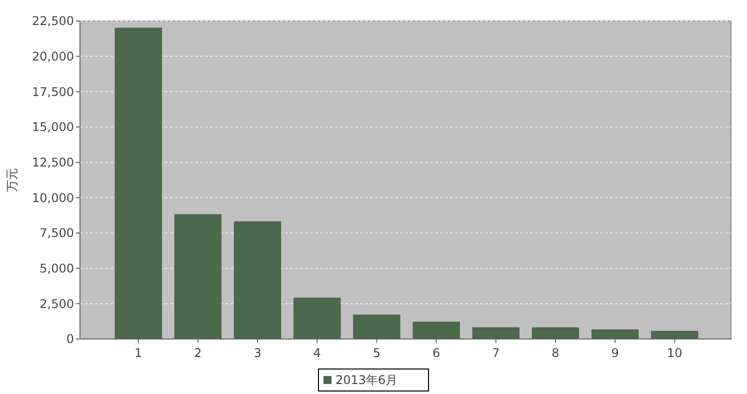 This screenshot has width=747, height=394. What do you see at coordinates (57, 233) in the screenshot?
I see `y-tick-label: 7,500` at bounding box center [57, 233].